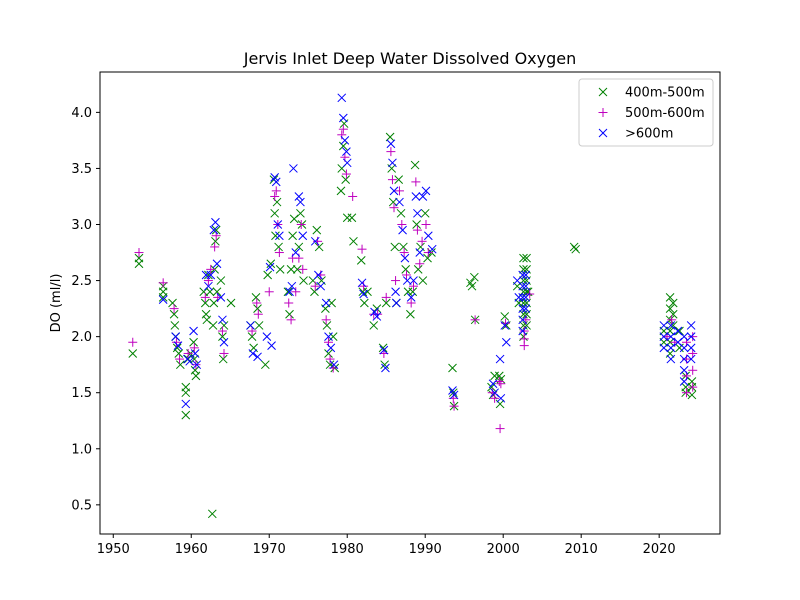  Describe the element at coordinates (651, 93) in the screenshot. I see `legend-item: 400m-500m` at that location.